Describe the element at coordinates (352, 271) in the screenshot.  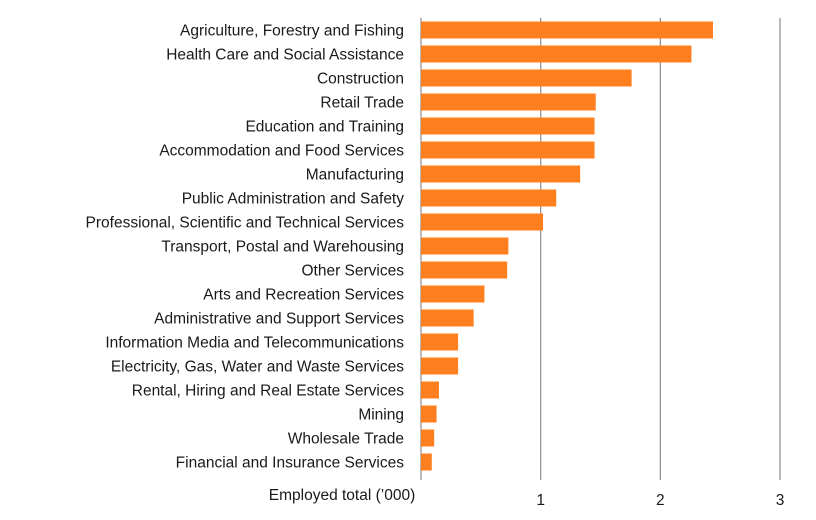
I see `category-label: Other Services` at that location.